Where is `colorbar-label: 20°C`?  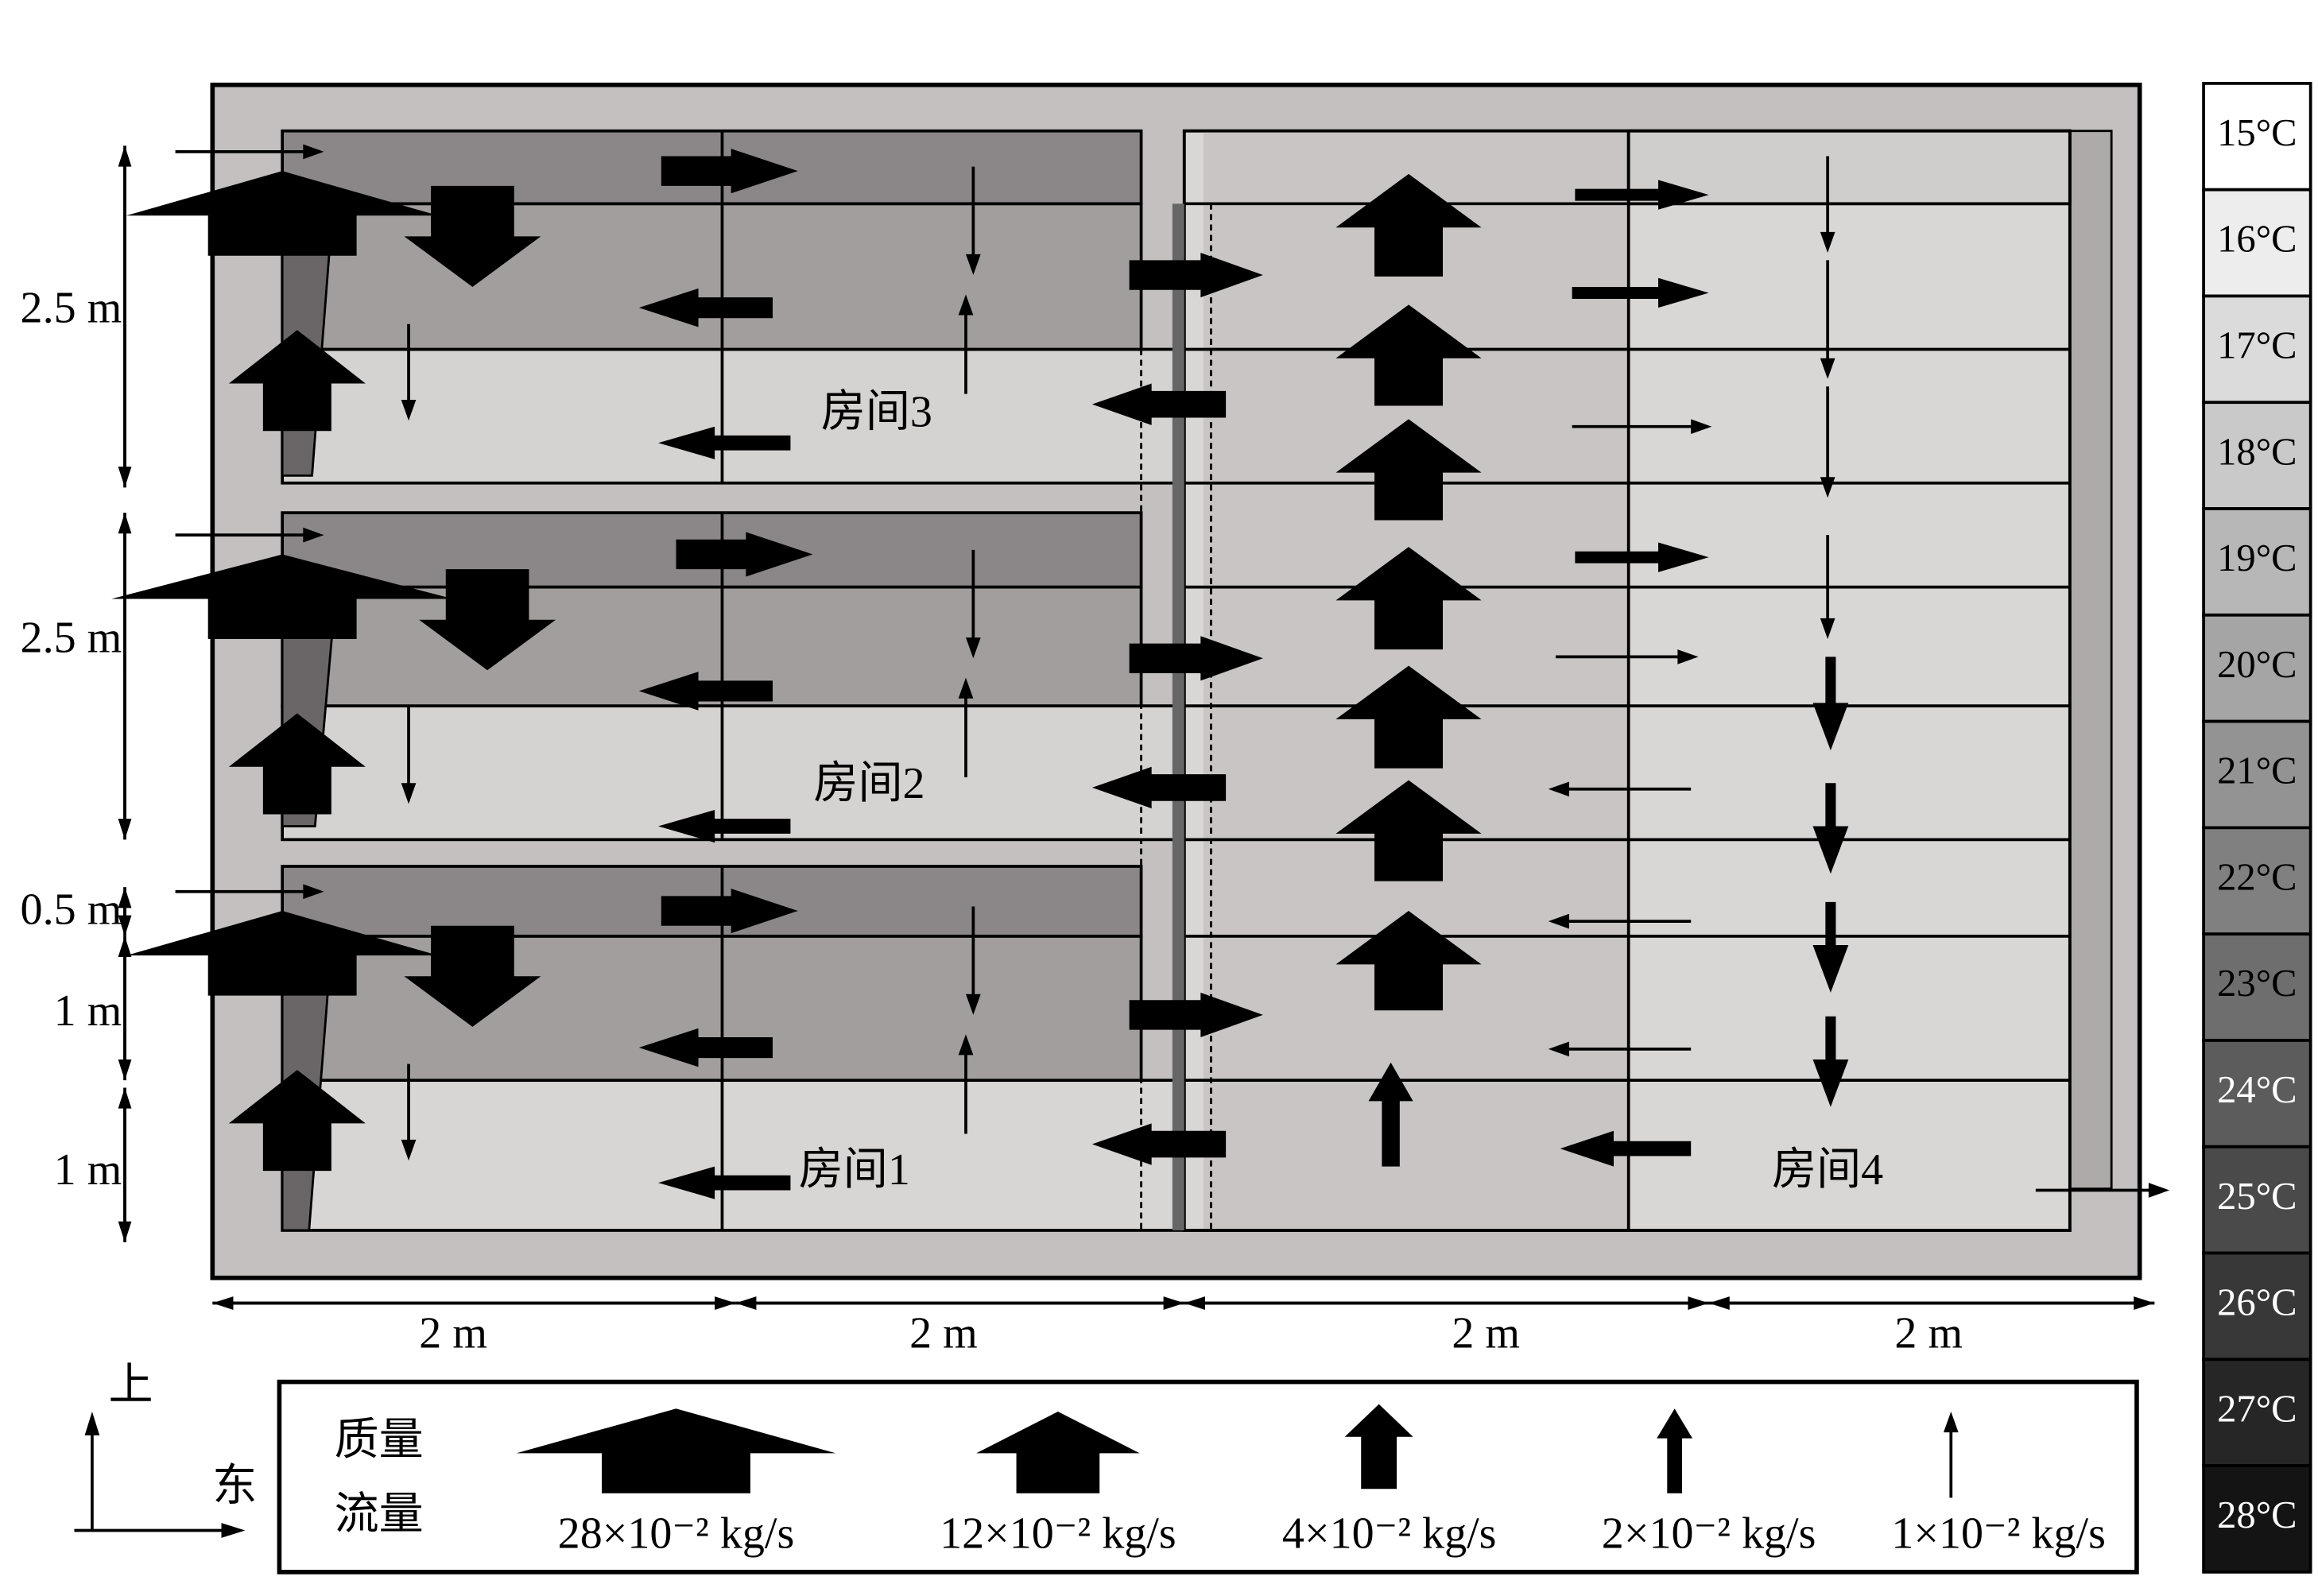
colorbar-label: 20°C is located at coordinates (2257, 664).